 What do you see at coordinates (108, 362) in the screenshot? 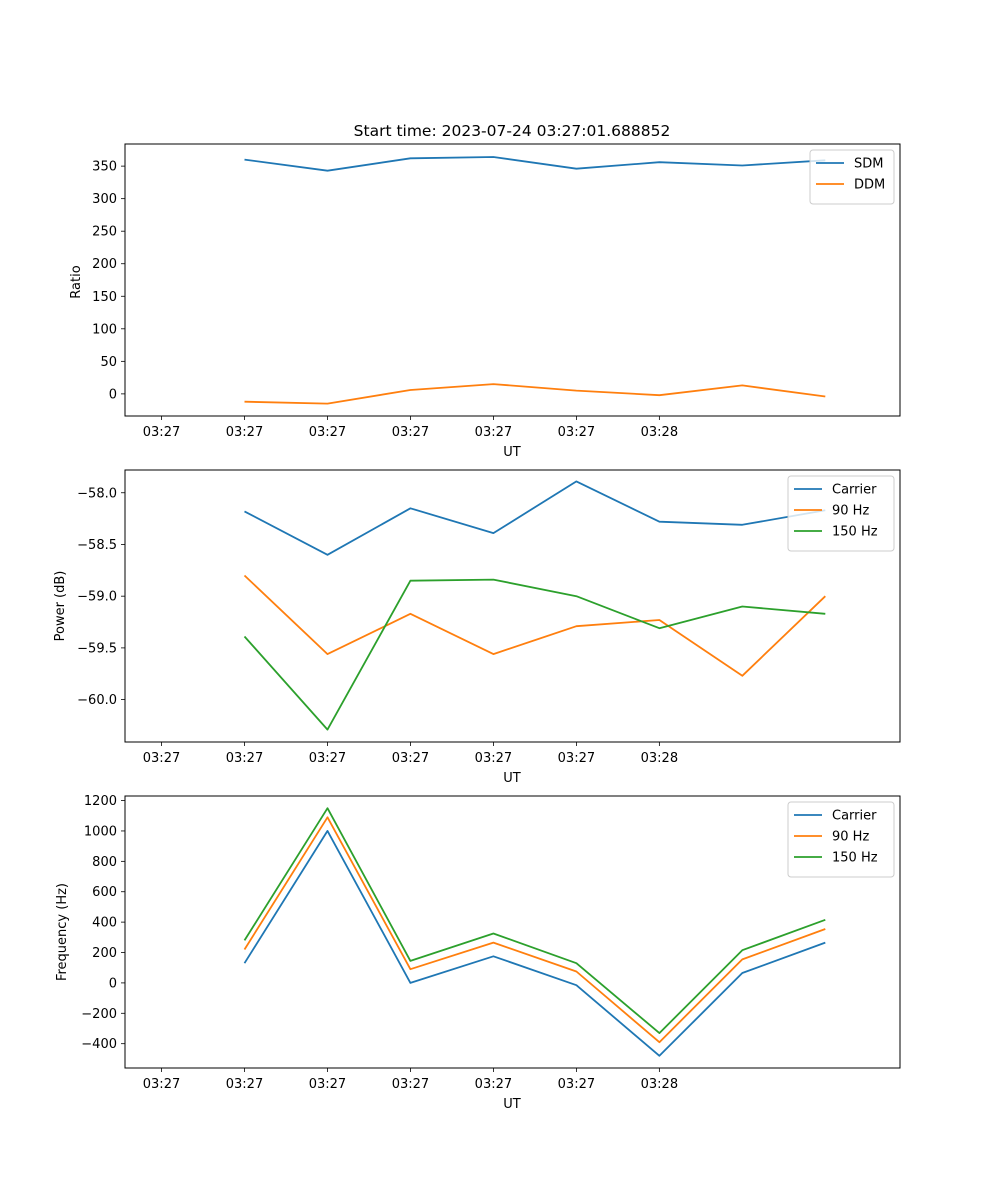
I see `y-tick-label: 50` at bounding box center [108, 362].